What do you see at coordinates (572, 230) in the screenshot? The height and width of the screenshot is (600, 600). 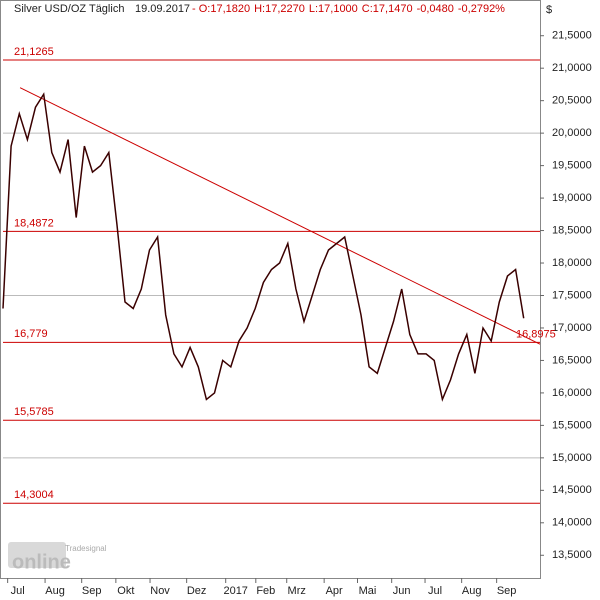 I see `y-tick-label: 18,5000` at bounding box center [572, 230].